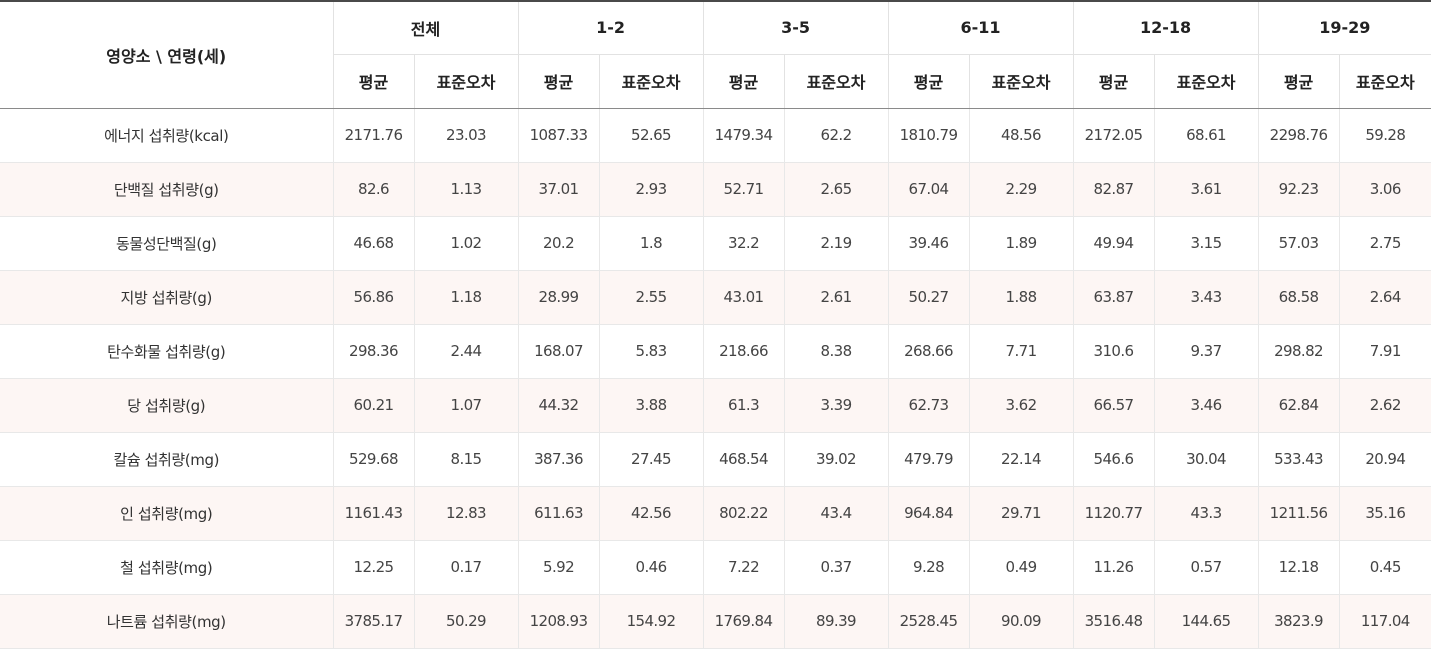 The height and width of the screenshot is (649, 1431). I want to click on mean-cell: 12.18, so click(1299, 567).